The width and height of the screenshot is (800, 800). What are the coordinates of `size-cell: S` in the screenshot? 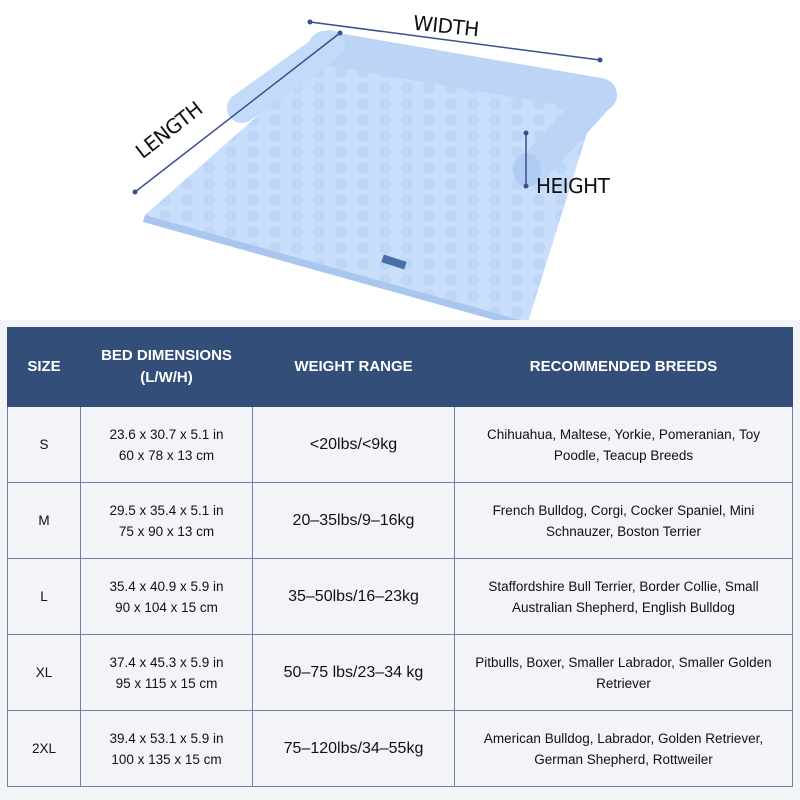 It's located at (44, 444).